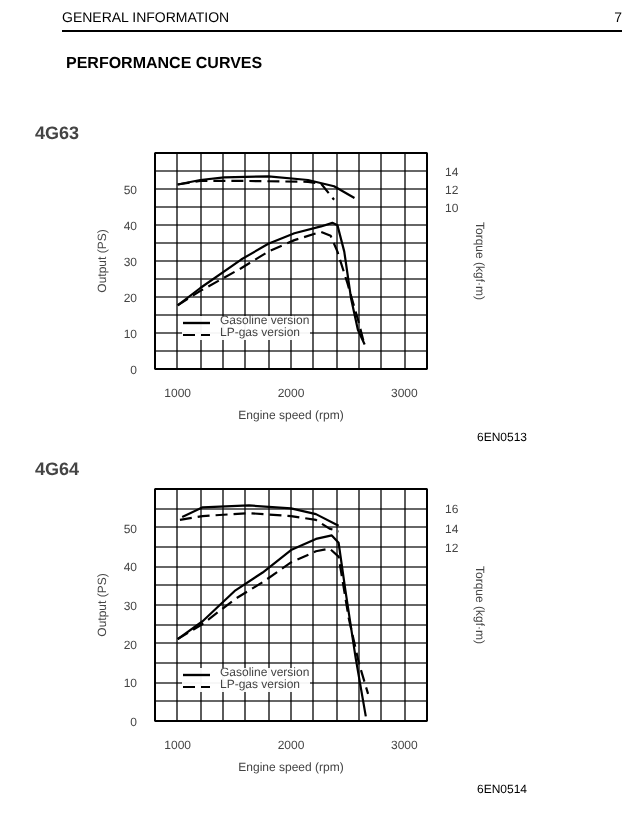 This screenshot has width=640, height=824. Describe the element at coordinates (57, 469) in the screenshot. I see `chart-title: 4G64` at that location.